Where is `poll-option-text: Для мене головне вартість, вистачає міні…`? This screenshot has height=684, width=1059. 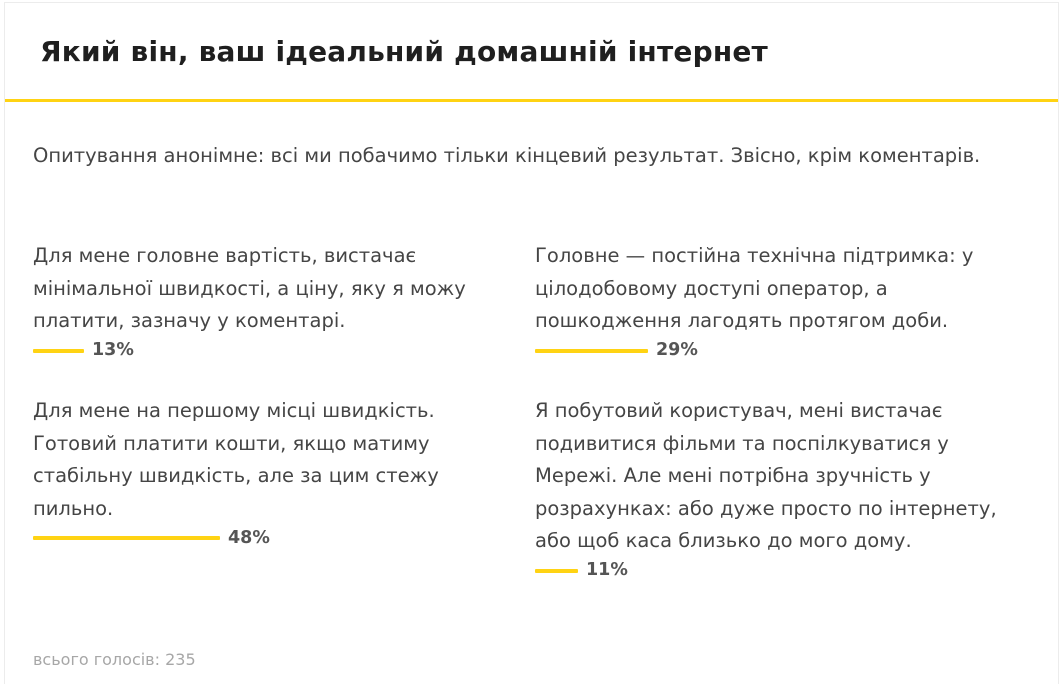 poll-option-text: Для мене головне вартість, вистачає міні… is located at coordinates (249, 288).